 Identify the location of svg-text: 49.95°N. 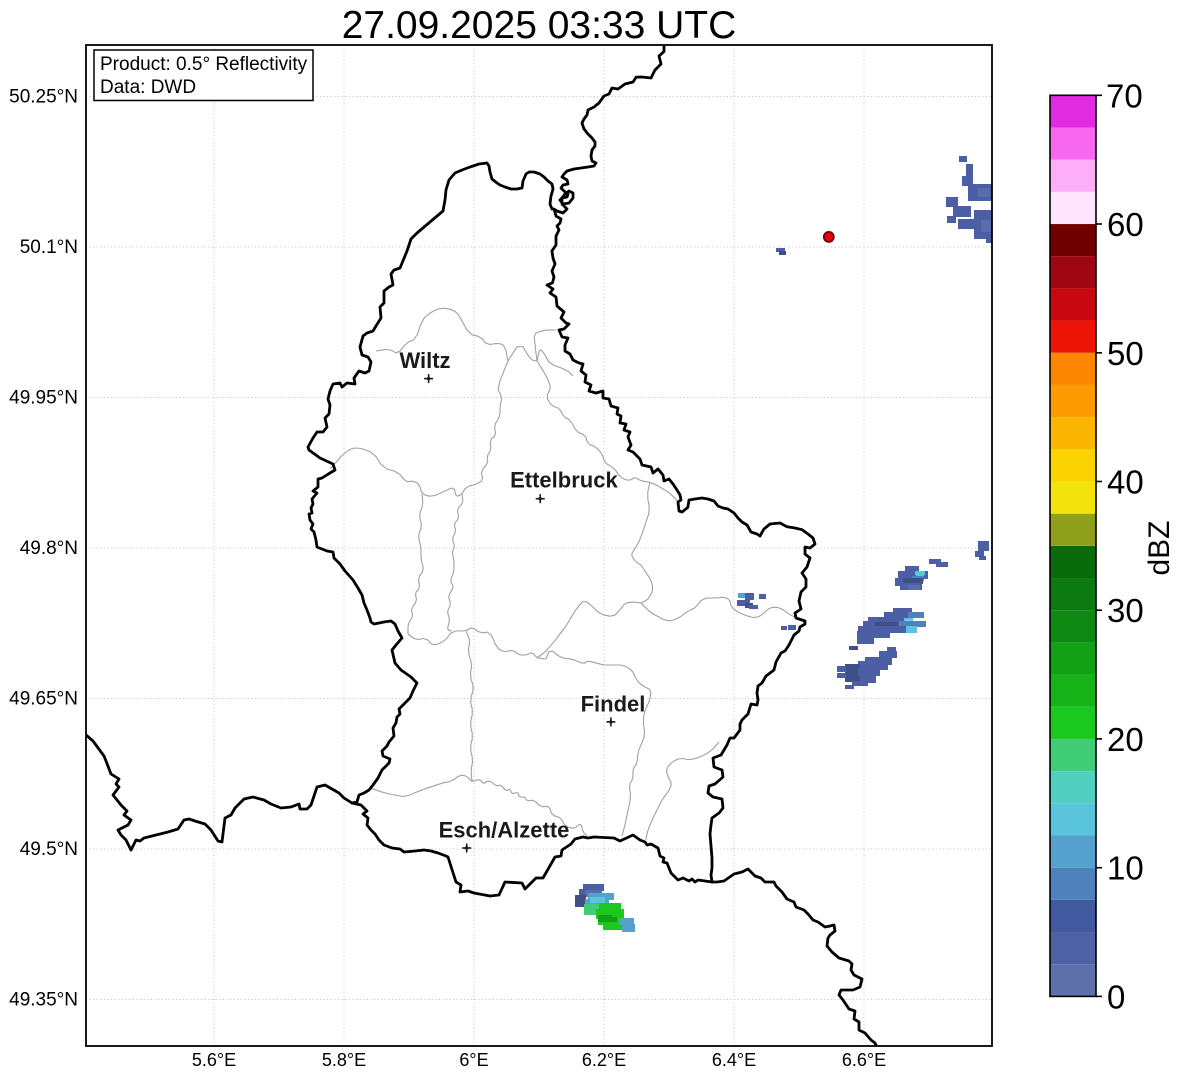
(43, 398).